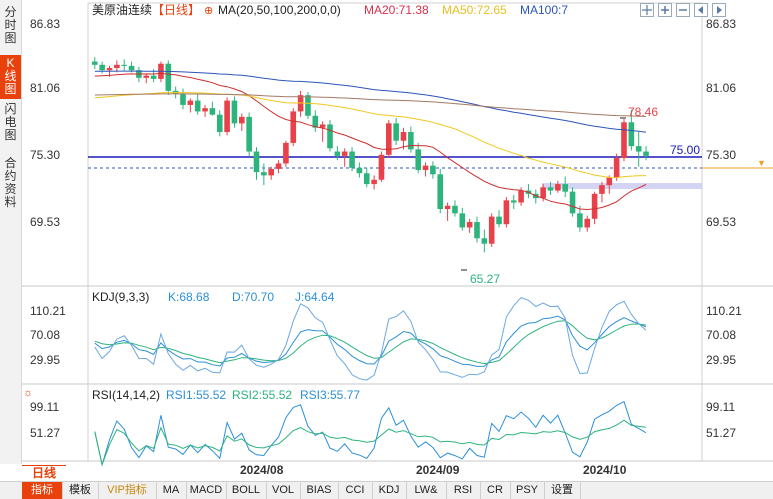 The width and height of the screenshot is (773, 499). What do you see at coordinates (28, 393) in the screenshot?
I see `sun-icon: ☼` at bounding box center [28, 393].